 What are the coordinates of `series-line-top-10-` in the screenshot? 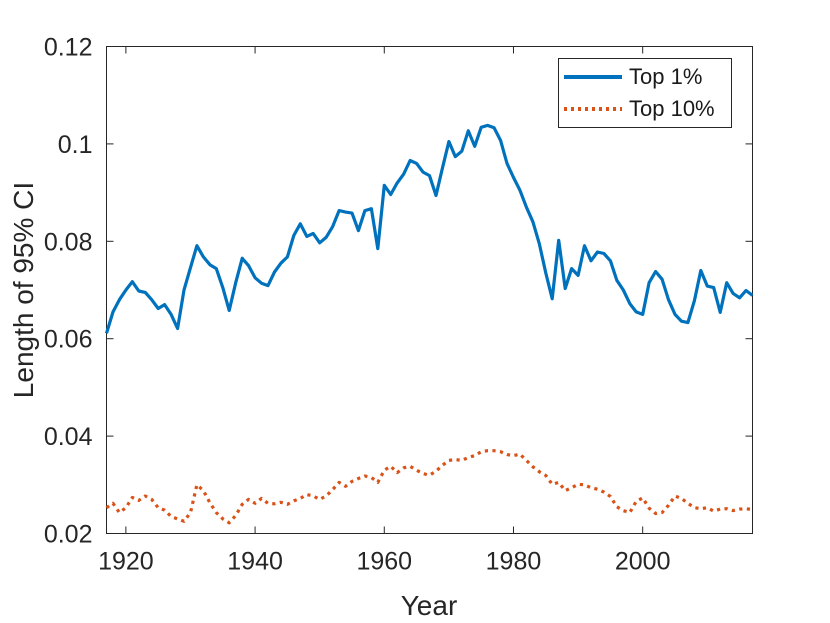 It's located at (429, 487).